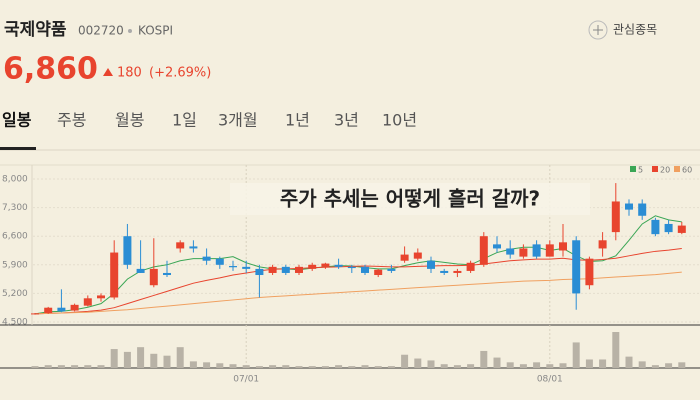 The image size is (700, 400). I want to click on y-tick-label: 5,900, so click(15, 265).